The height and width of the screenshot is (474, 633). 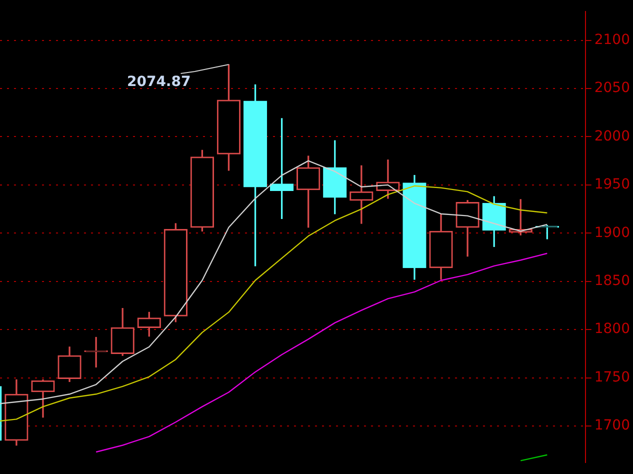 What do you see at coordinates (612, 232) in the screenshot?
I see `y-tick-label: 1900` at bounding box center [612, 232].